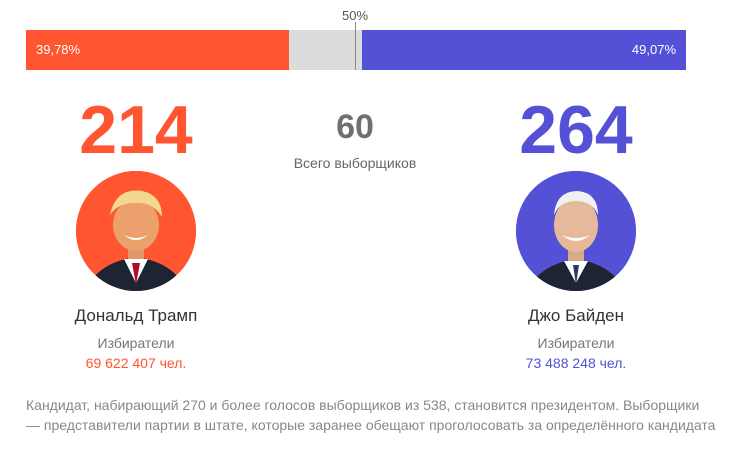 The width and height of the screenshot is (736, 467). I want to click on trump-photo, so click(136, 231).